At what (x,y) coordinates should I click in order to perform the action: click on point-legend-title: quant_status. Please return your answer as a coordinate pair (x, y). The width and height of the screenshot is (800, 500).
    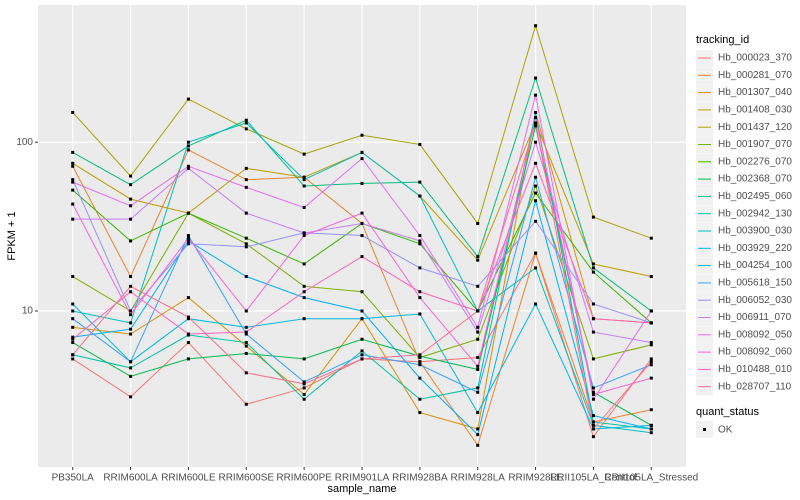
    Looking at the image, I should click on (727, 412).